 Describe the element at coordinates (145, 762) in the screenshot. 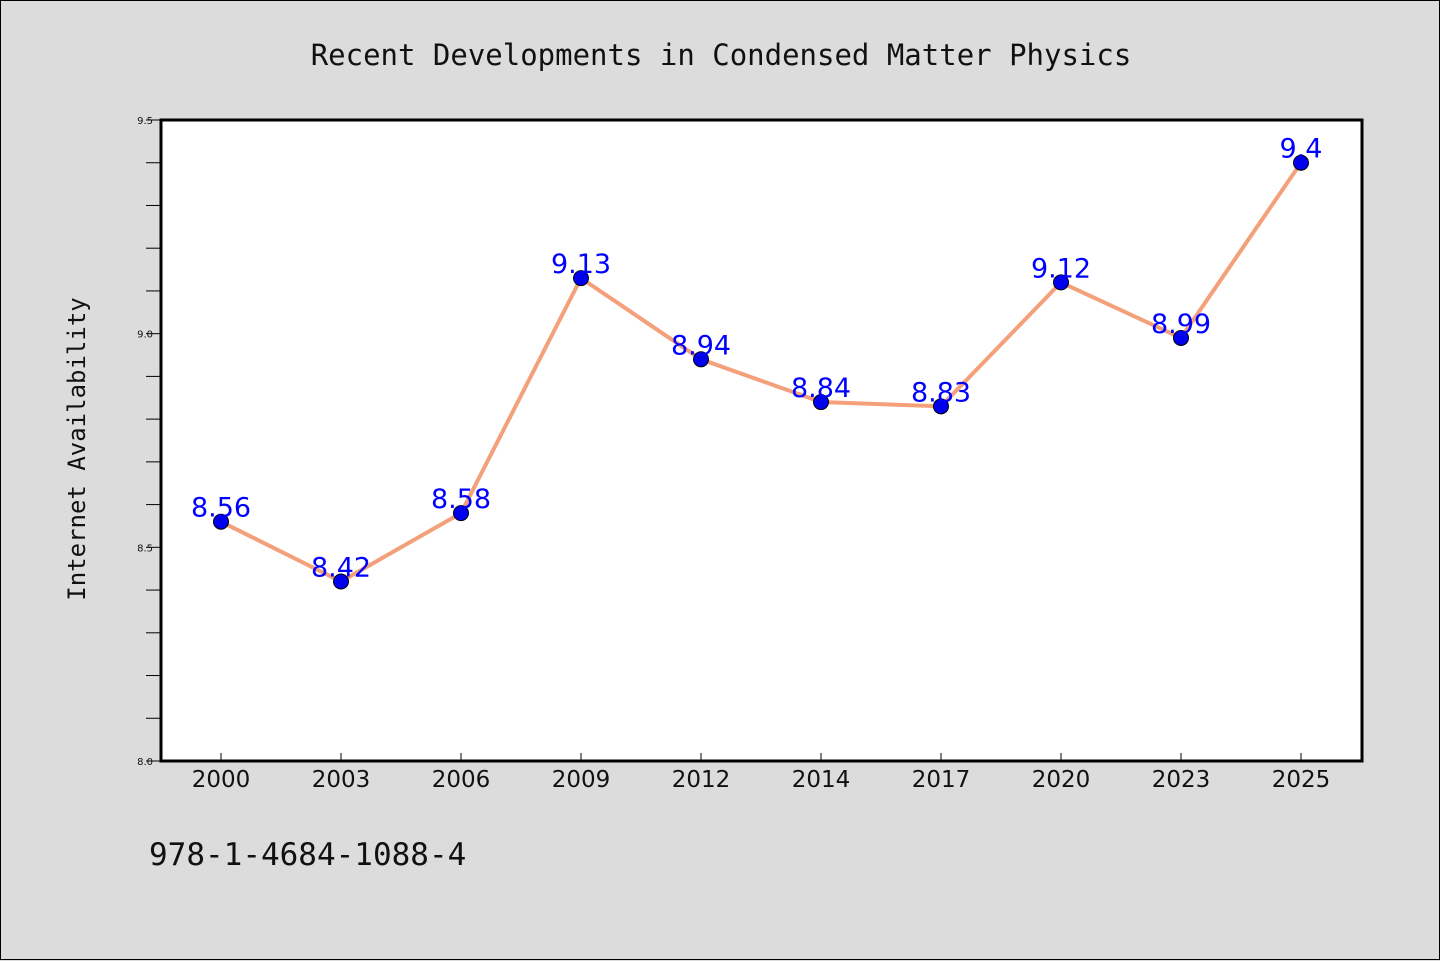

I see `y-tick-label: 8.0` at that location.